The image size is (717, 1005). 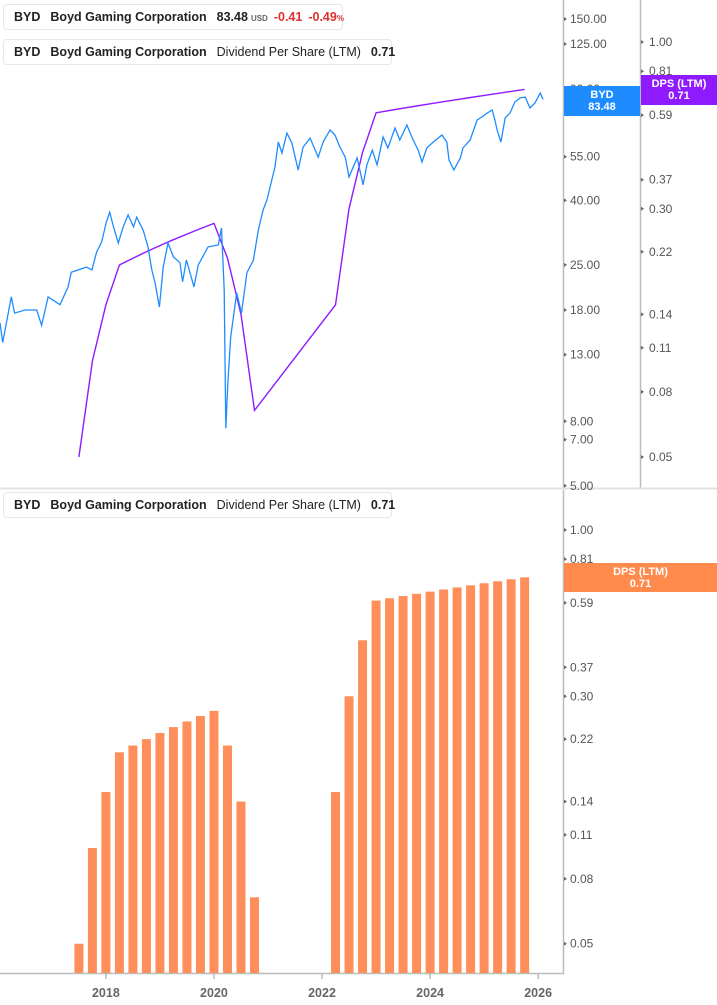 I want to click on dps-top-tick-label: 0.11, so click(x=660, y=348).